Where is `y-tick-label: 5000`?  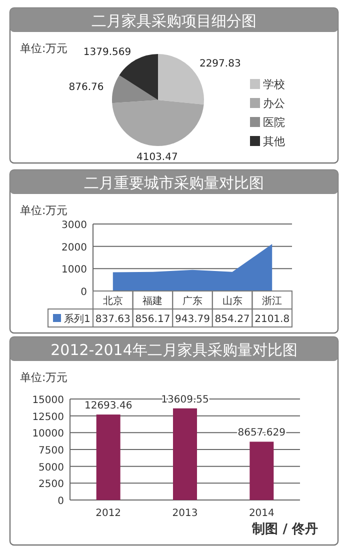
y-tick-label: 5000 is located at coordinates (51, 468).